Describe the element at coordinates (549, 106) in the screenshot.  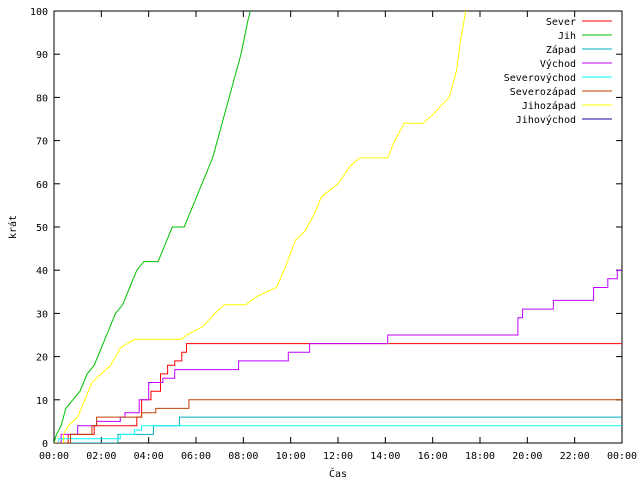
I see `legend-label: Jihozápad` at that location.